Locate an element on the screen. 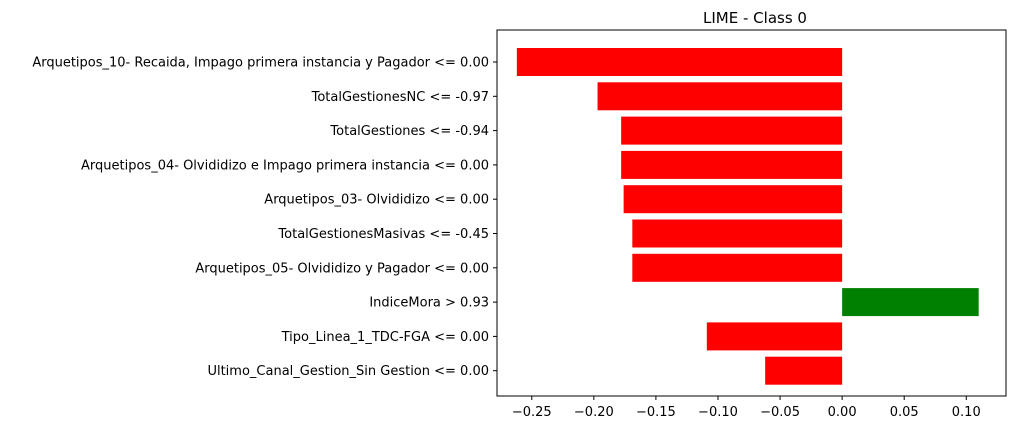 This screenshot has height=435, width=1013. x-tick-label-3: −0.10 is located at coordinates (718, 412).